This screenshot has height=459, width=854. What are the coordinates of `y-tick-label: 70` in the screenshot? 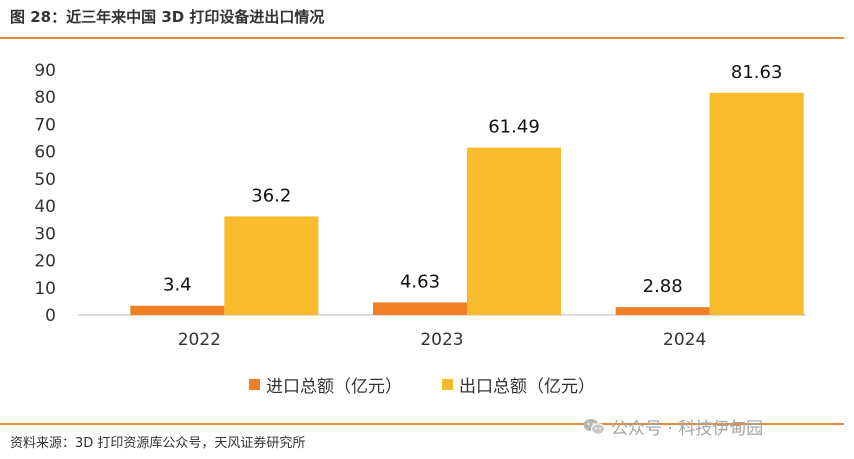 It's located at (45, 125).